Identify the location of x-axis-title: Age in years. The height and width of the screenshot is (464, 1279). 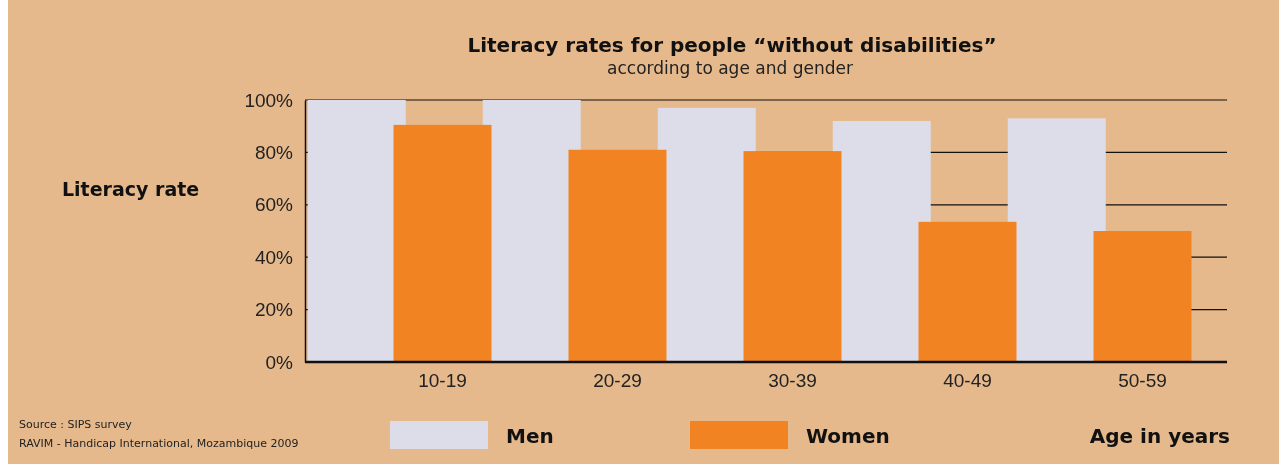
(1159, 436).